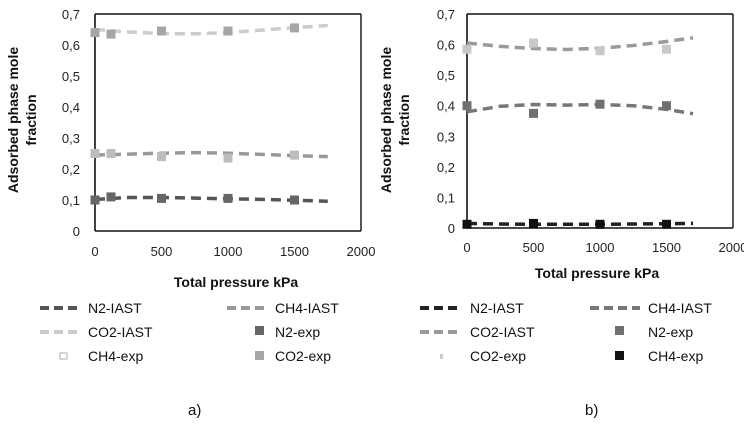 This screenshot has width=744, height=425. Describe the element at coordinates (259, 355) in the screenshot. I see `legend-a-co2-exp-swatch` at that location.